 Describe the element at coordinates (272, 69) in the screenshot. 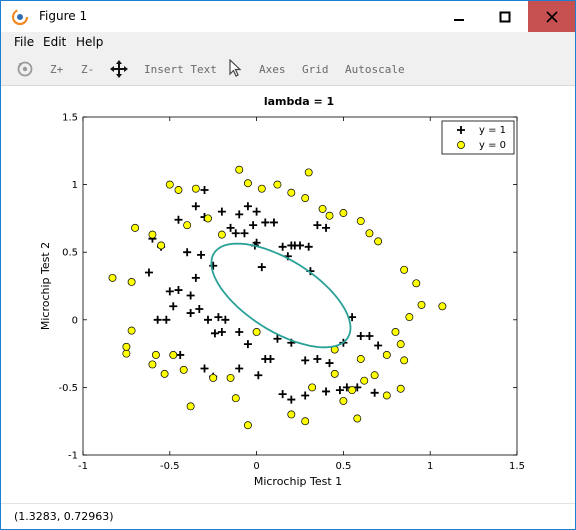

I see `axes-button: Axes` at that location.